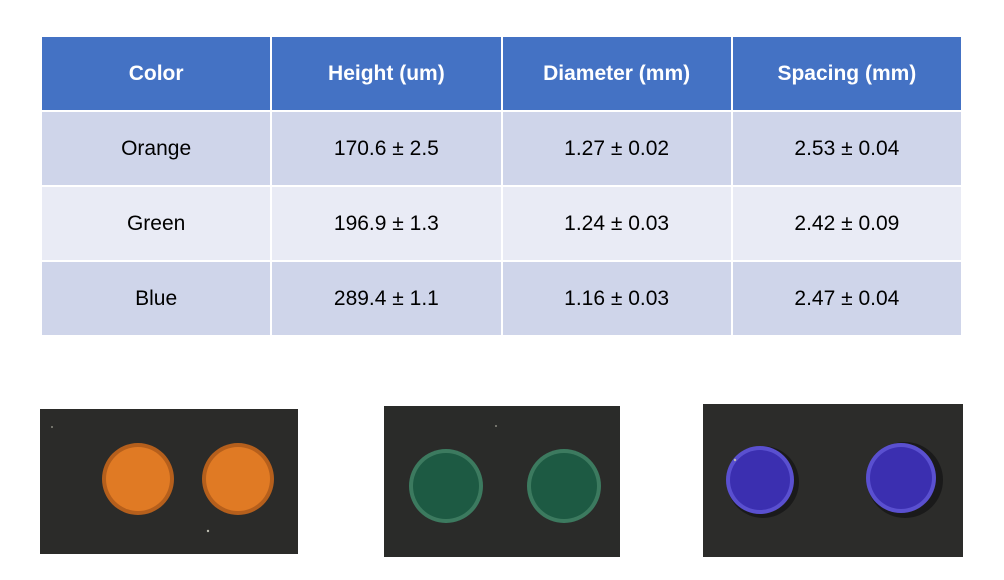 Image resolution: width=1004 pixels, height=580 pixels. What do you see at coordinates (156, 148) in the screenshot?
I see `cell-color: Orange` at bounding box center [156, 148].